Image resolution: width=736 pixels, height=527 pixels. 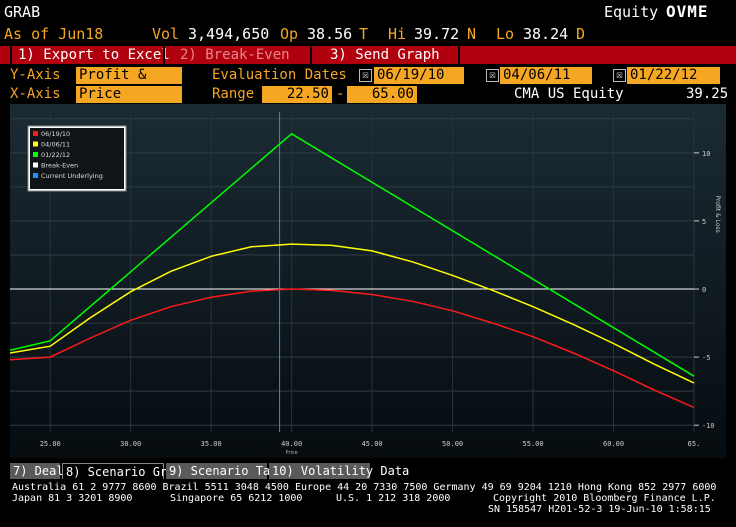 What do you see at coordinates (604, 498) in the screenshot?
I see `footer-copyright: Copyright 2010 Bloomberg Finance L.P.` at bounding box center [604, 498].